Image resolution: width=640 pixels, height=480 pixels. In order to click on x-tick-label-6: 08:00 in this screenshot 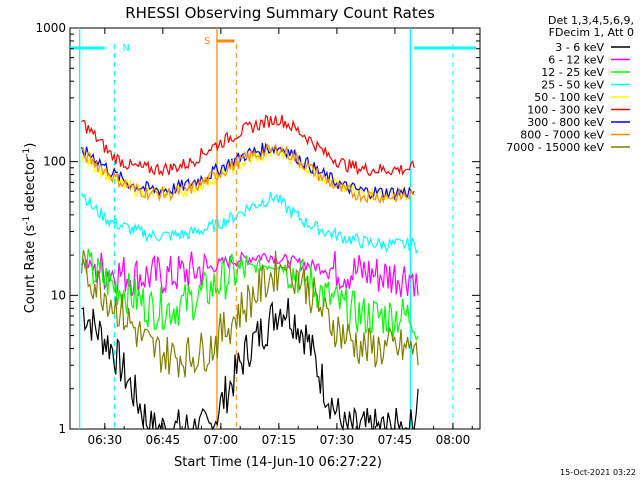, I will do `click(453, 440)`.